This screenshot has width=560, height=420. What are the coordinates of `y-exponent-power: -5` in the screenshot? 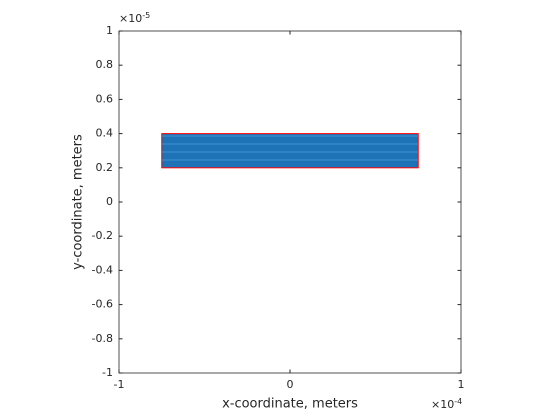 It's located at (146, 15).